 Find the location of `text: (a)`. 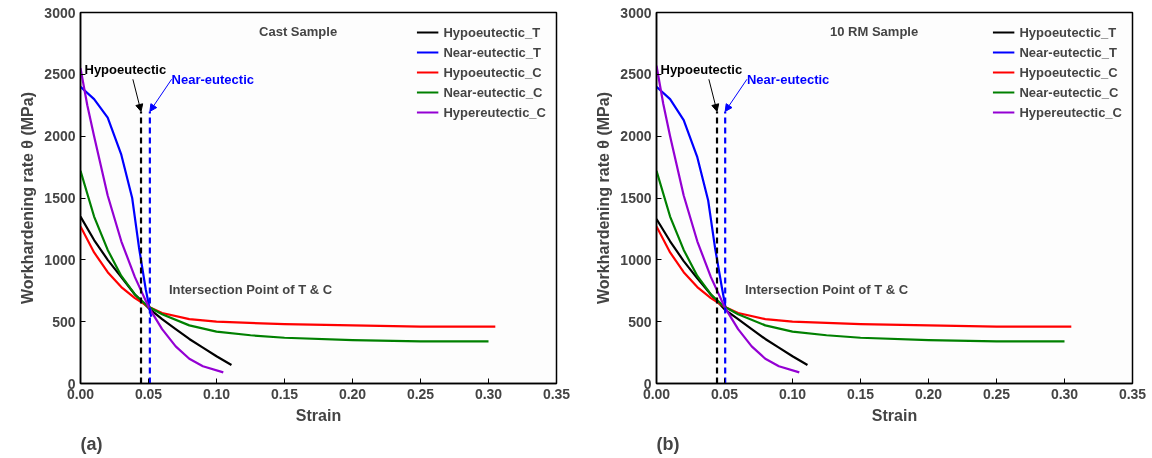

text: (a) is located at coordinates (91, 443).